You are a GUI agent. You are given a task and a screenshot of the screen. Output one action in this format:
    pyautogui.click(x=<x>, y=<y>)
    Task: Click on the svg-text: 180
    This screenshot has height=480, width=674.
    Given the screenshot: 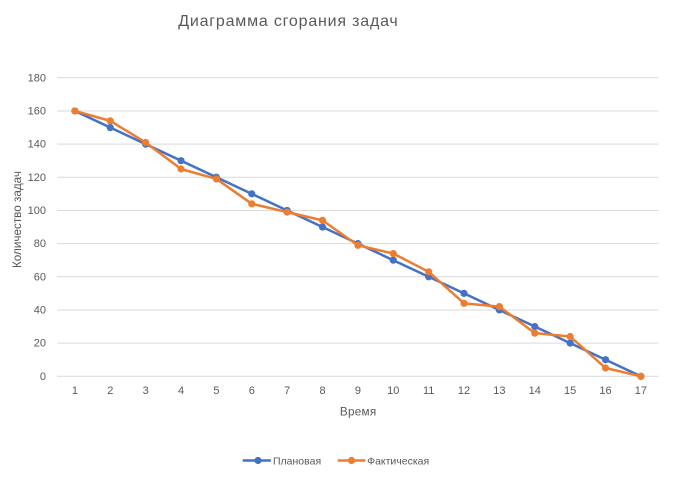 What is the action you would take?
    pyautogui.click(x=37, y=78)
    